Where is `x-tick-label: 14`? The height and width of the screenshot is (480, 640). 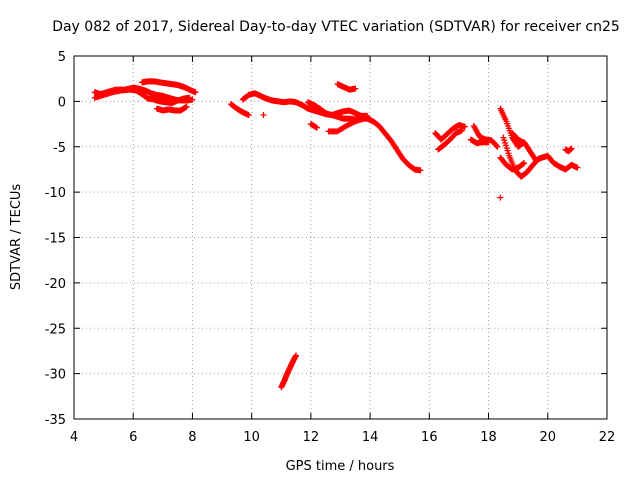
x-tick-label: 14 is located at coordinates (370, 437).